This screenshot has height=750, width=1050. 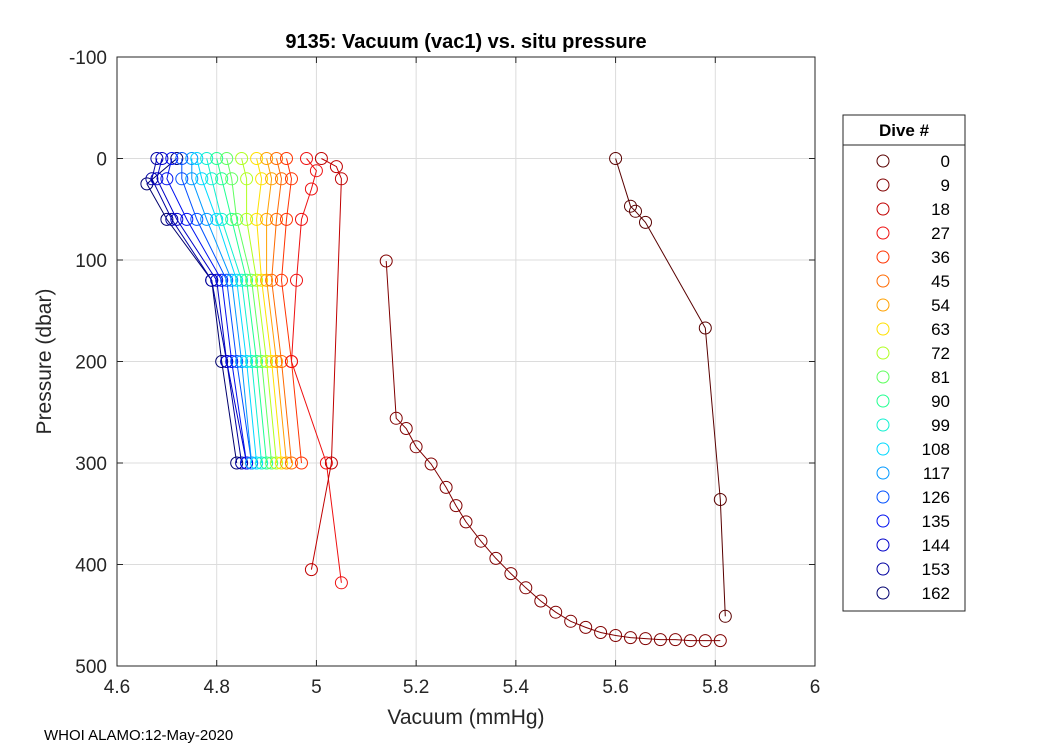 I want to click on legend-label: 63, so click(x=940, y=329).